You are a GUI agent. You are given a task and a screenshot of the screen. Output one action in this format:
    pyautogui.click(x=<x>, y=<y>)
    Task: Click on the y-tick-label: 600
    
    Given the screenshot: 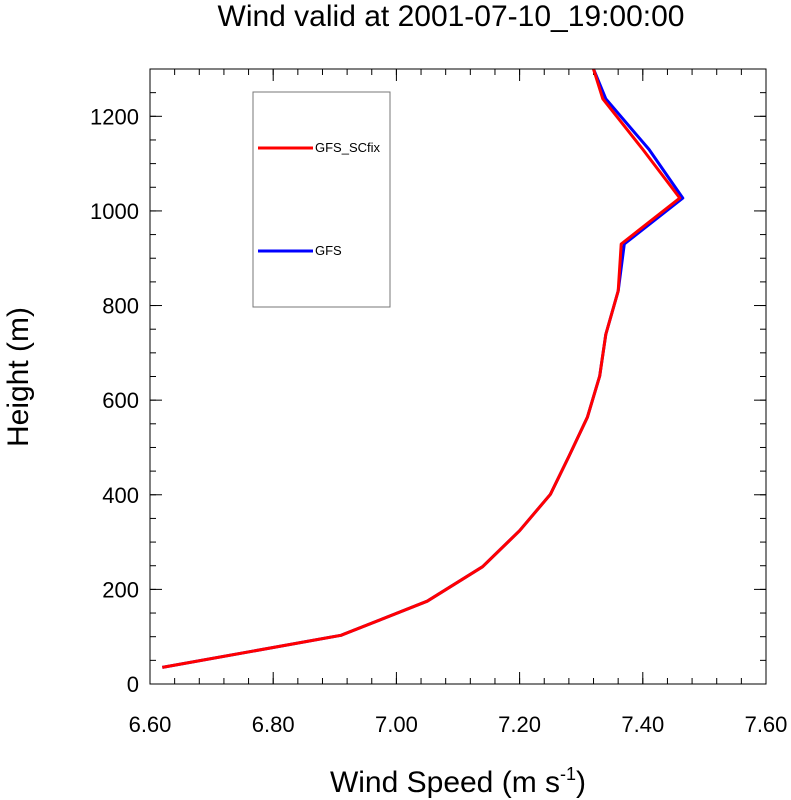 What is the action you would take?
    pyautogui.click(x=120, y=400)
    